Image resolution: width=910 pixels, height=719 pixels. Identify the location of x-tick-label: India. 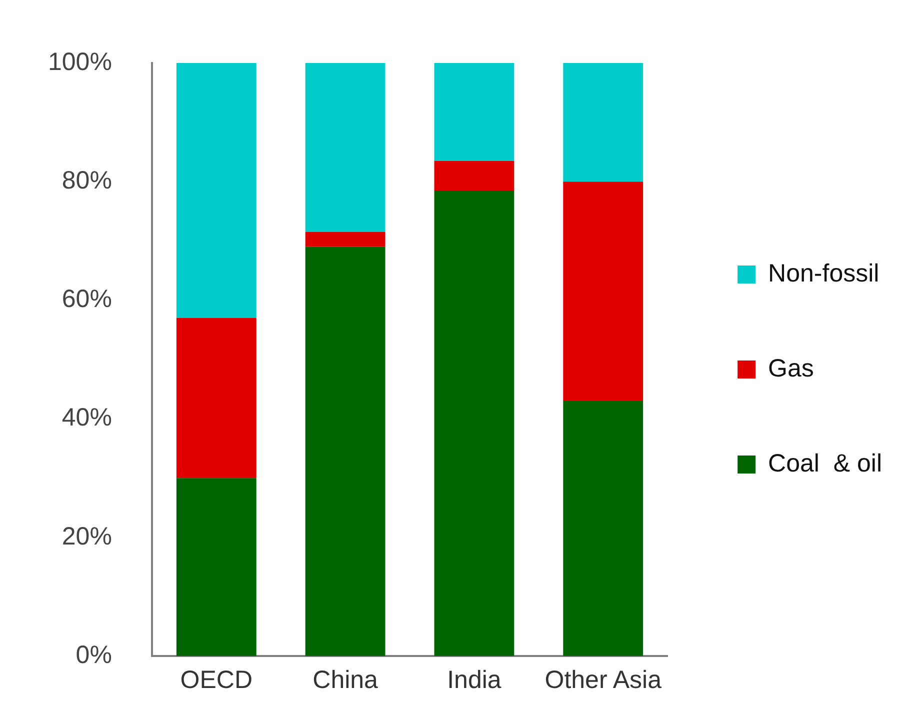
(474, 680).